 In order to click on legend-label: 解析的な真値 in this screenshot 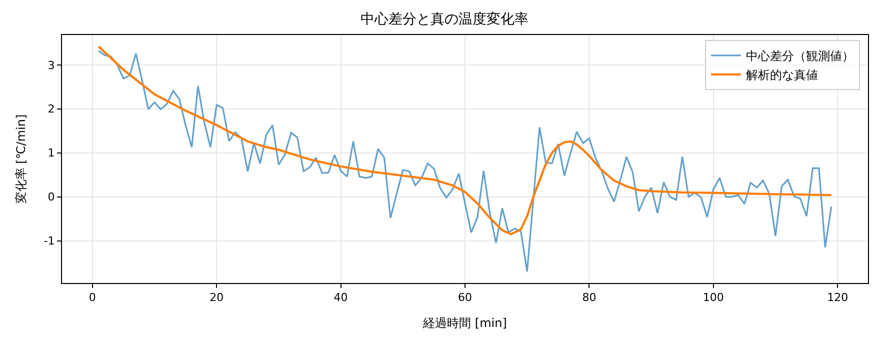, I will do `click(782, 75)`.